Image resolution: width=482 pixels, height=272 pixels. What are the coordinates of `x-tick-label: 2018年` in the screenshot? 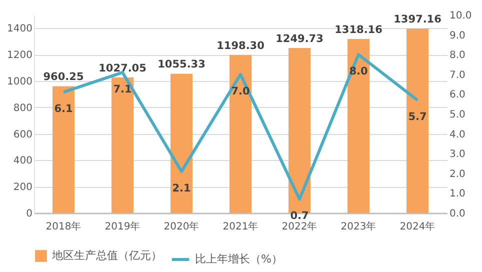 It's located at (64, 226).